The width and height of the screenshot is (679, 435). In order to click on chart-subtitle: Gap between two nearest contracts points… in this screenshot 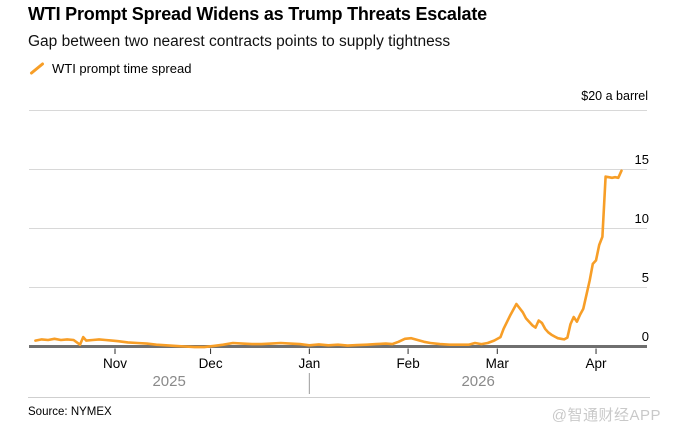, I will do `click(239, 41)`.